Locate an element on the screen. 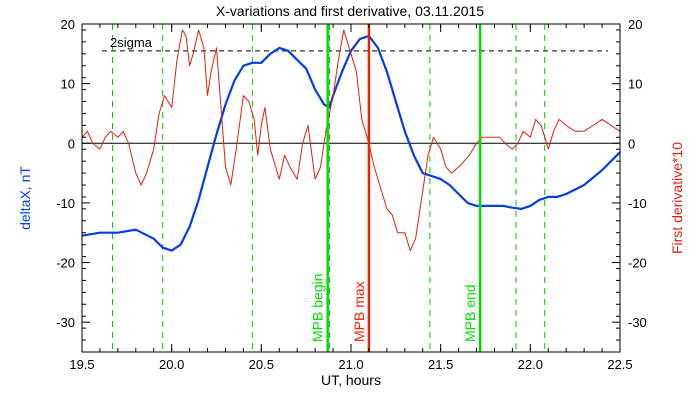 The height and width of the screenshot is (400, 700). y-tick-label-left: 10 is located at coordinates (68, 84).